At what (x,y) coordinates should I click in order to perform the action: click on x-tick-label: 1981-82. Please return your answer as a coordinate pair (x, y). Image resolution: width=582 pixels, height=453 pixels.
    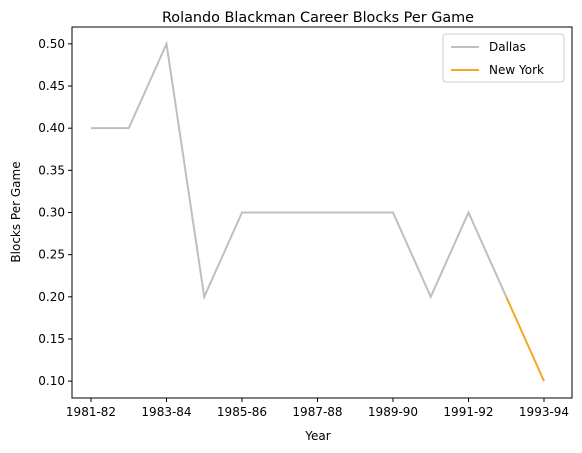
    Looking at the image, I should click on (91, 412).